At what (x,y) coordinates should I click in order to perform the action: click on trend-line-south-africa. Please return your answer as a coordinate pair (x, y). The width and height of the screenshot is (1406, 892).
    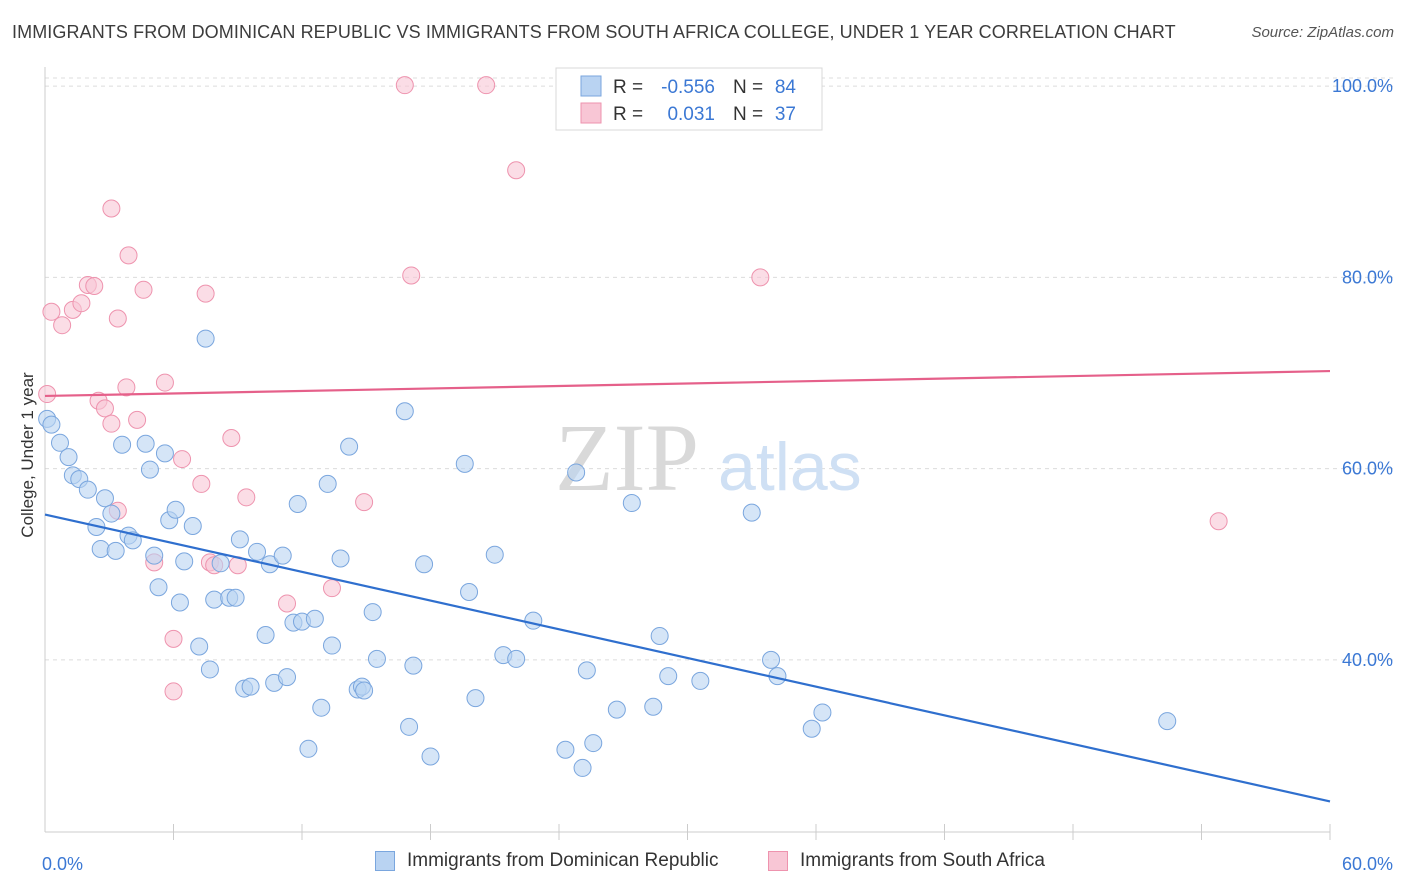
    Looking at the image, I should click on (687, 383).